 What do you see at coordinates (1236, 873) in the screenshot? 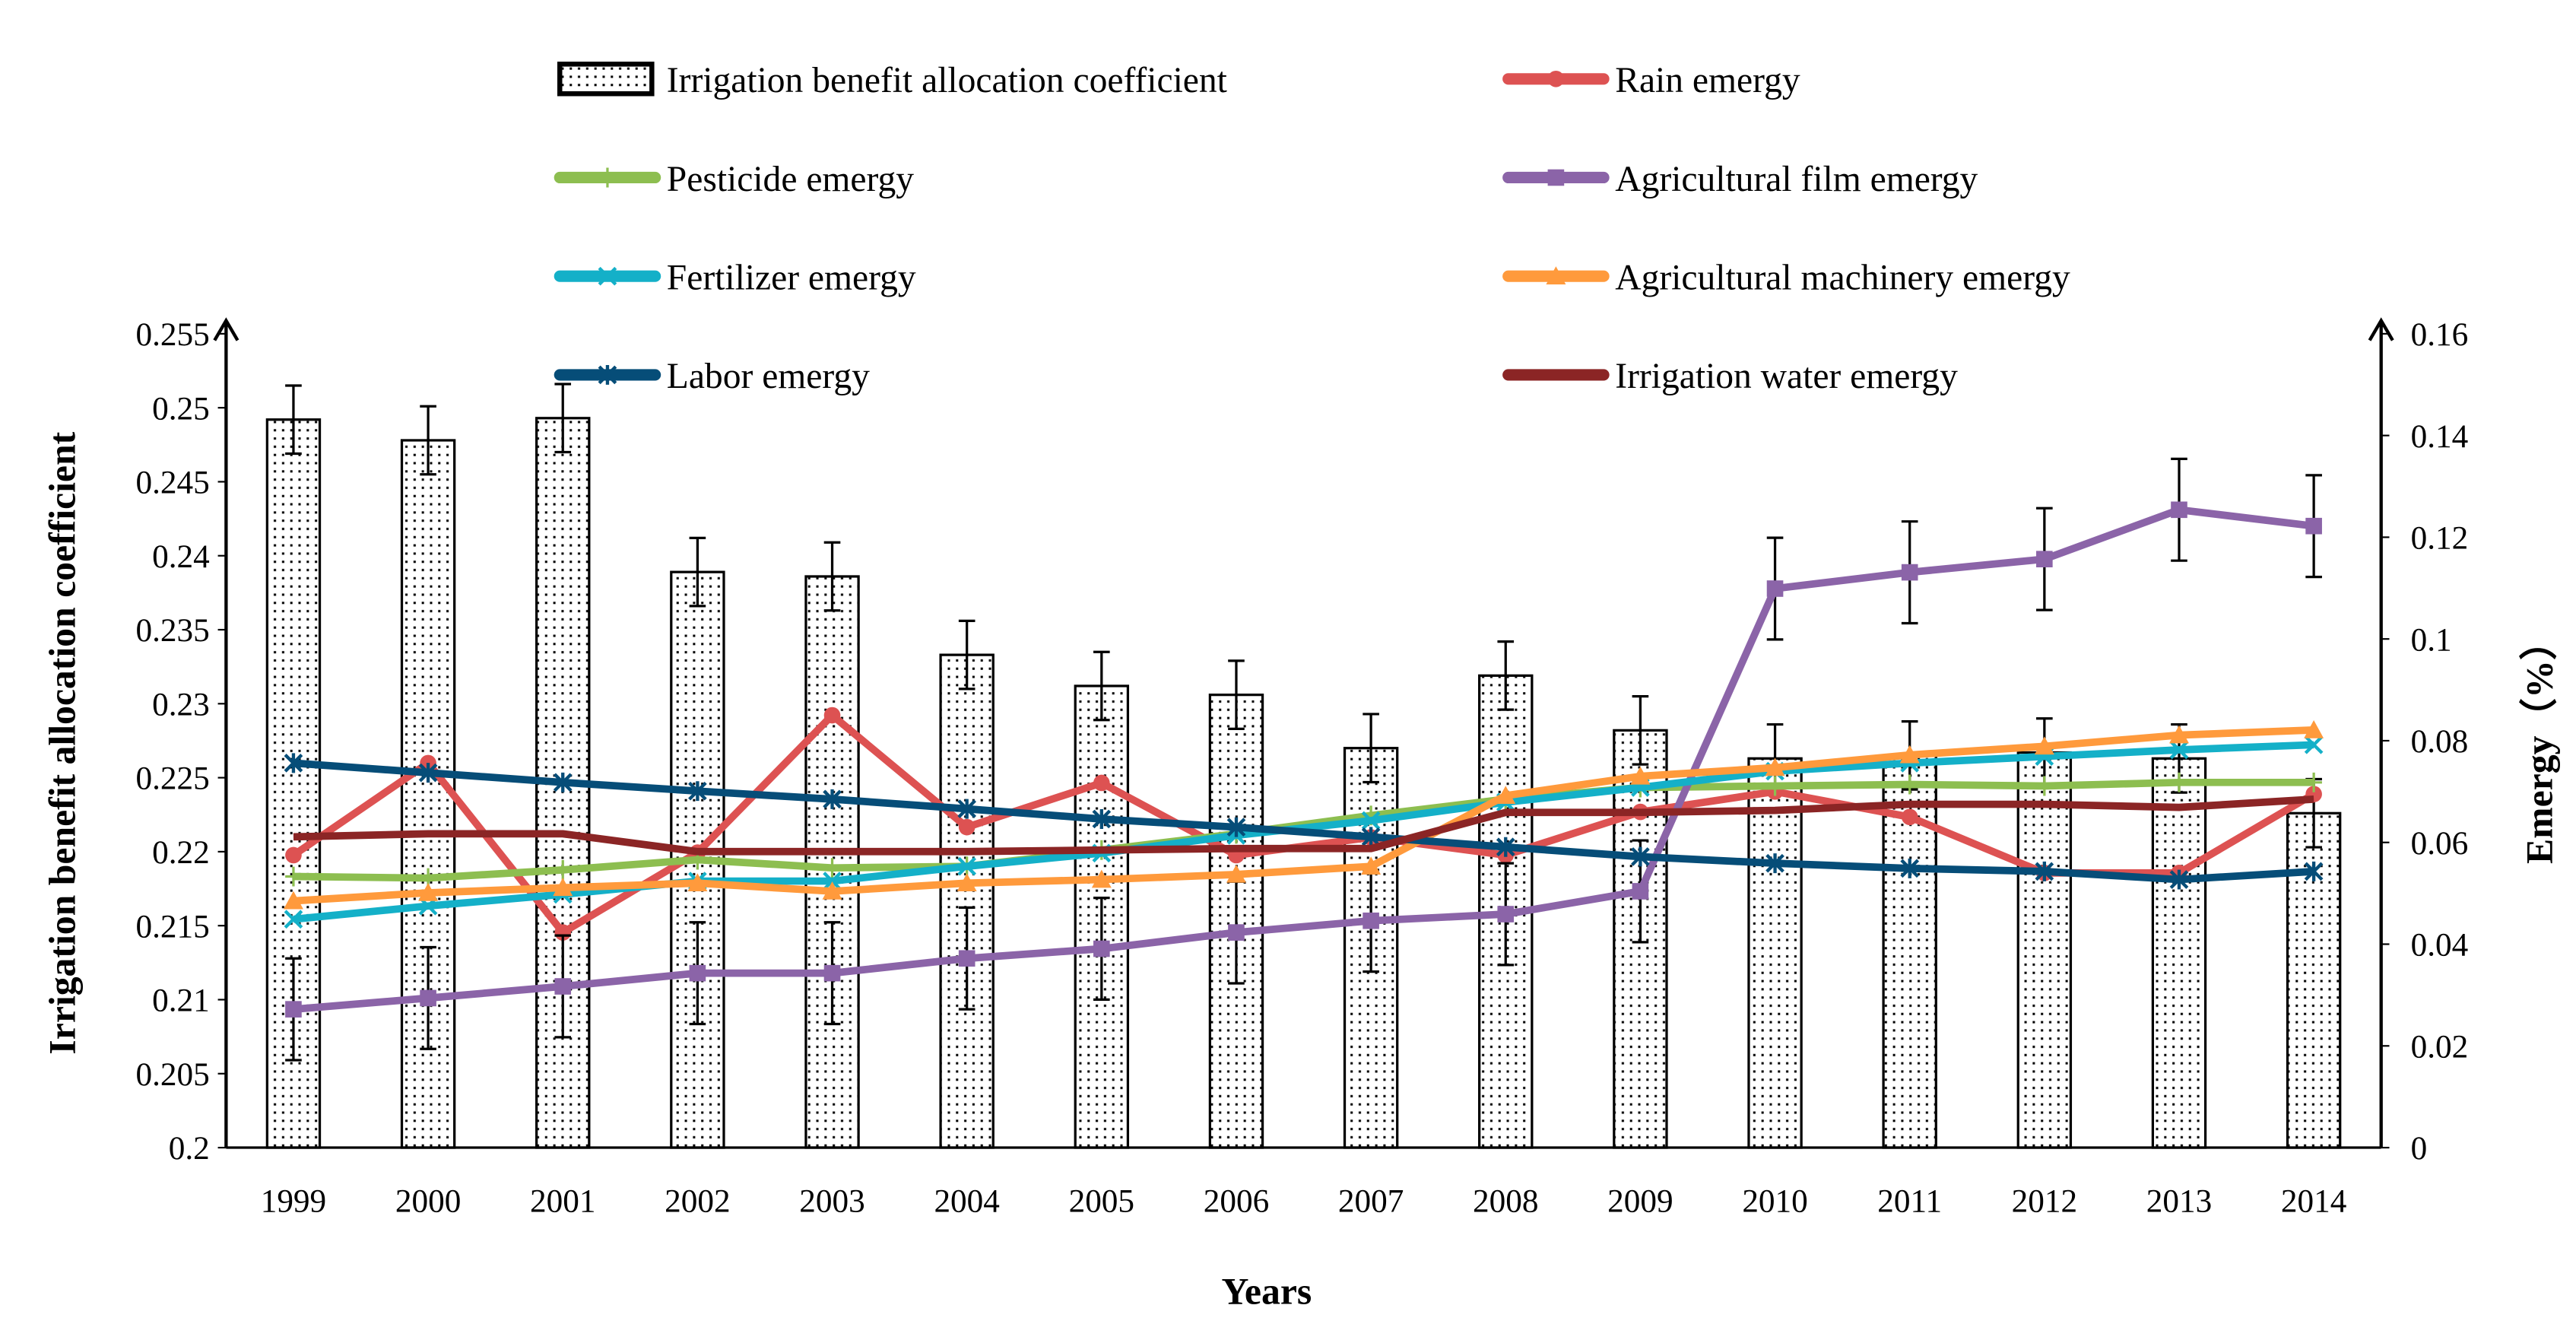
I see `point-agricultural-machinery-emergy-2006` at bounding box center [1236, 873].